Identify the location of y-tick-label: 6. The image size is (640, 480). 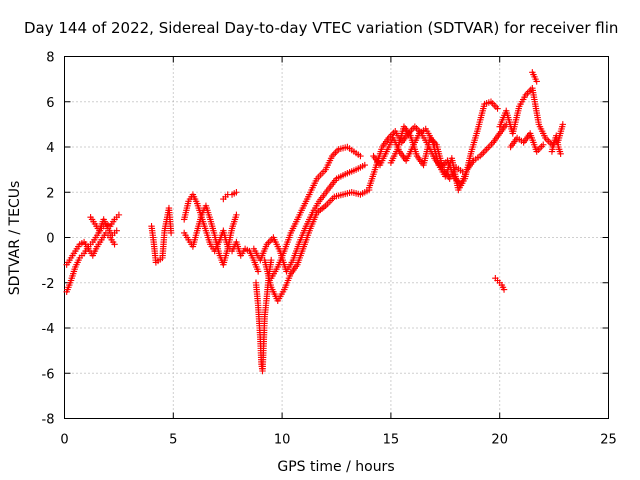
(50, 103).